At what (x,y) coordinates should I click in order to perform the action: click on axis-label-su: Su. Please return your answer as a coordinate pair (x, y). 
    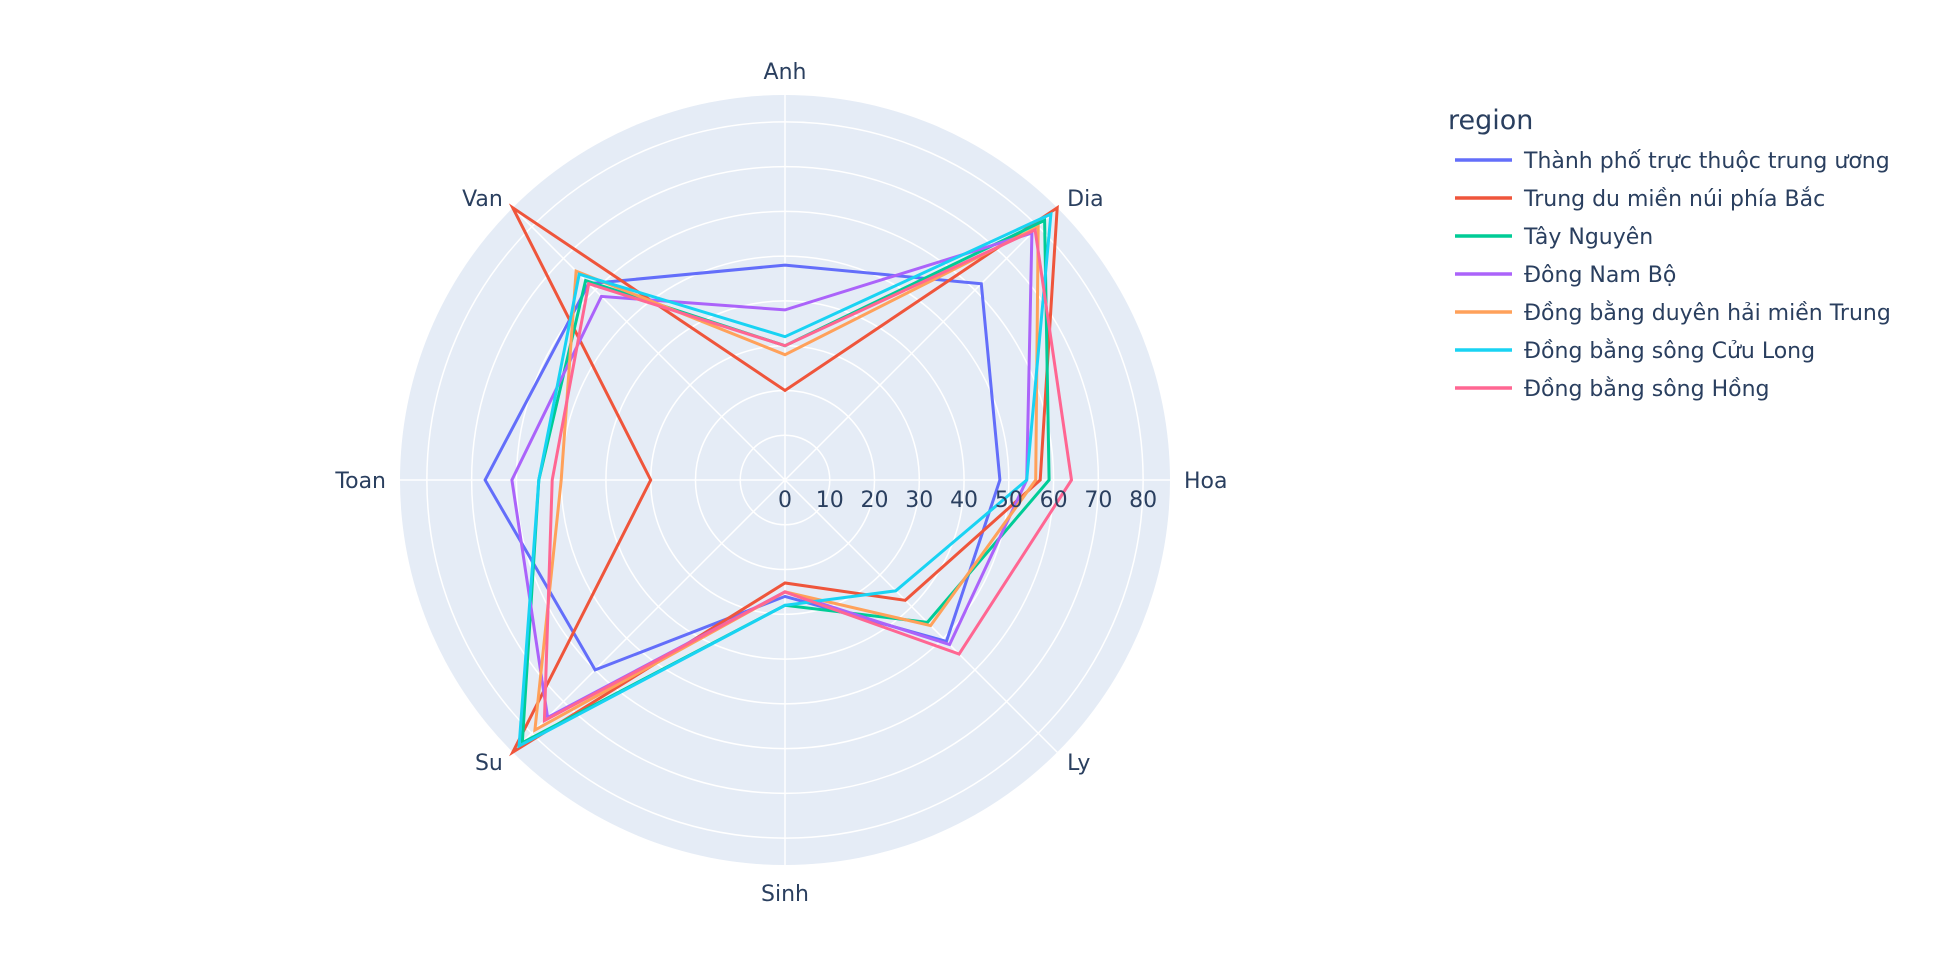
    Looking at the image, I should click on (489, 763).